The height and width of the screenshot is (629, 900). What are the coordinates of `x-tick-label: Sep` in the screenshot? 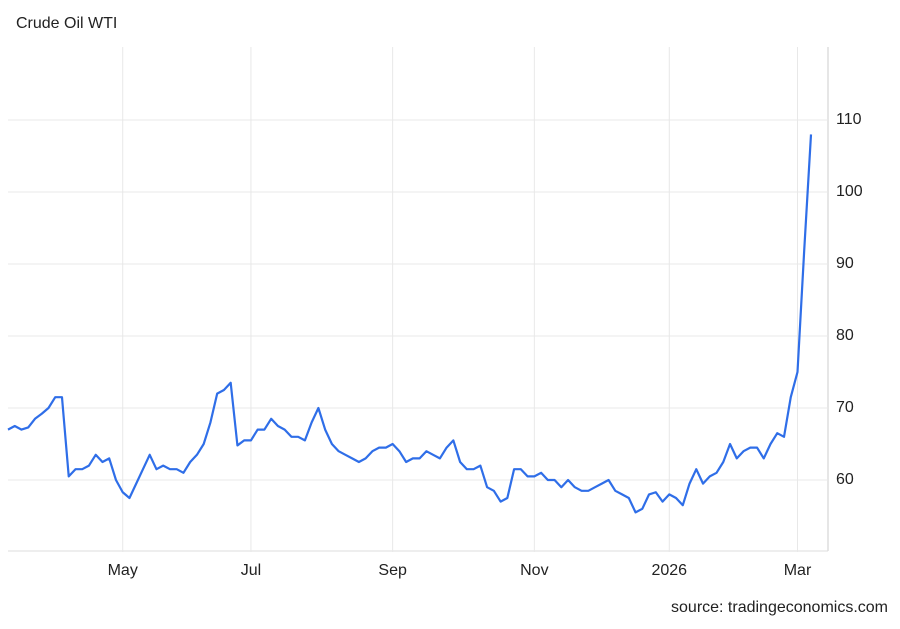 It's located at (392, 570).